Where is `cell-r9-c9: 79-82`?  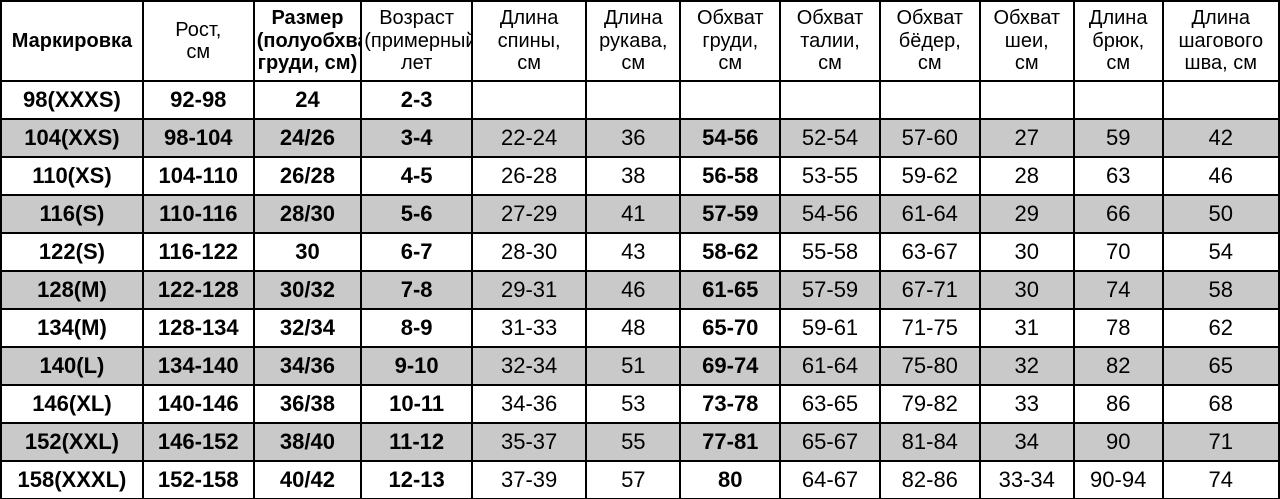 cell-r9-c9: 79-82 is located at coordinates (929, 404).